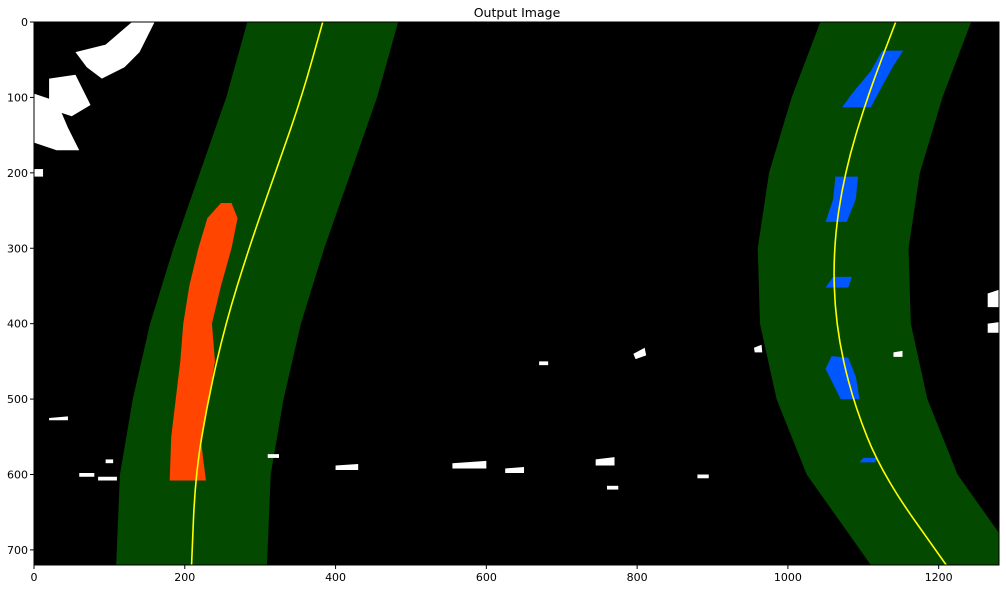 Image resolution: width=1006 pixels, height=590 pixels. I want to click on x-tick-label: 800, so click(637, 577).